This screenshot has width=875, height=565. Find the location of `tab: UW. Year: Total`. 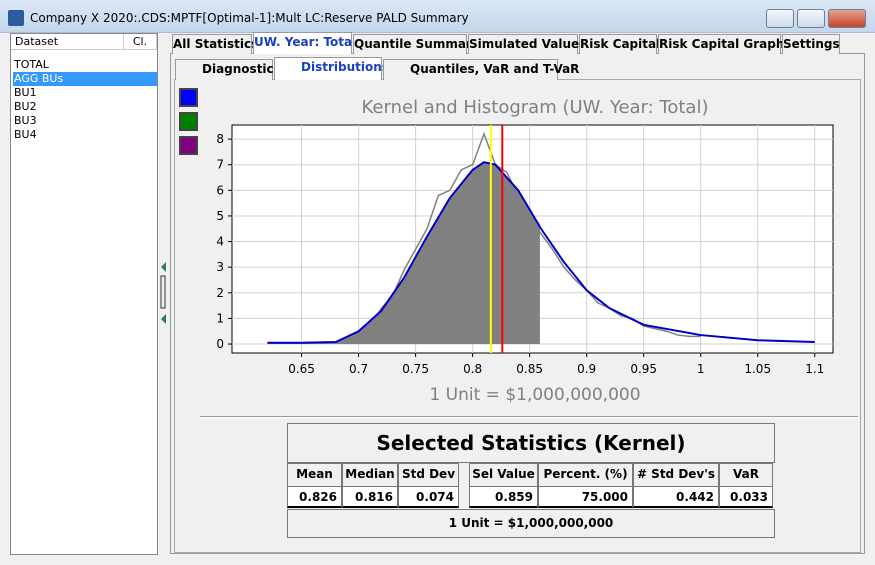

tab: UW. Year: Total is located at coordinates (304, 43).